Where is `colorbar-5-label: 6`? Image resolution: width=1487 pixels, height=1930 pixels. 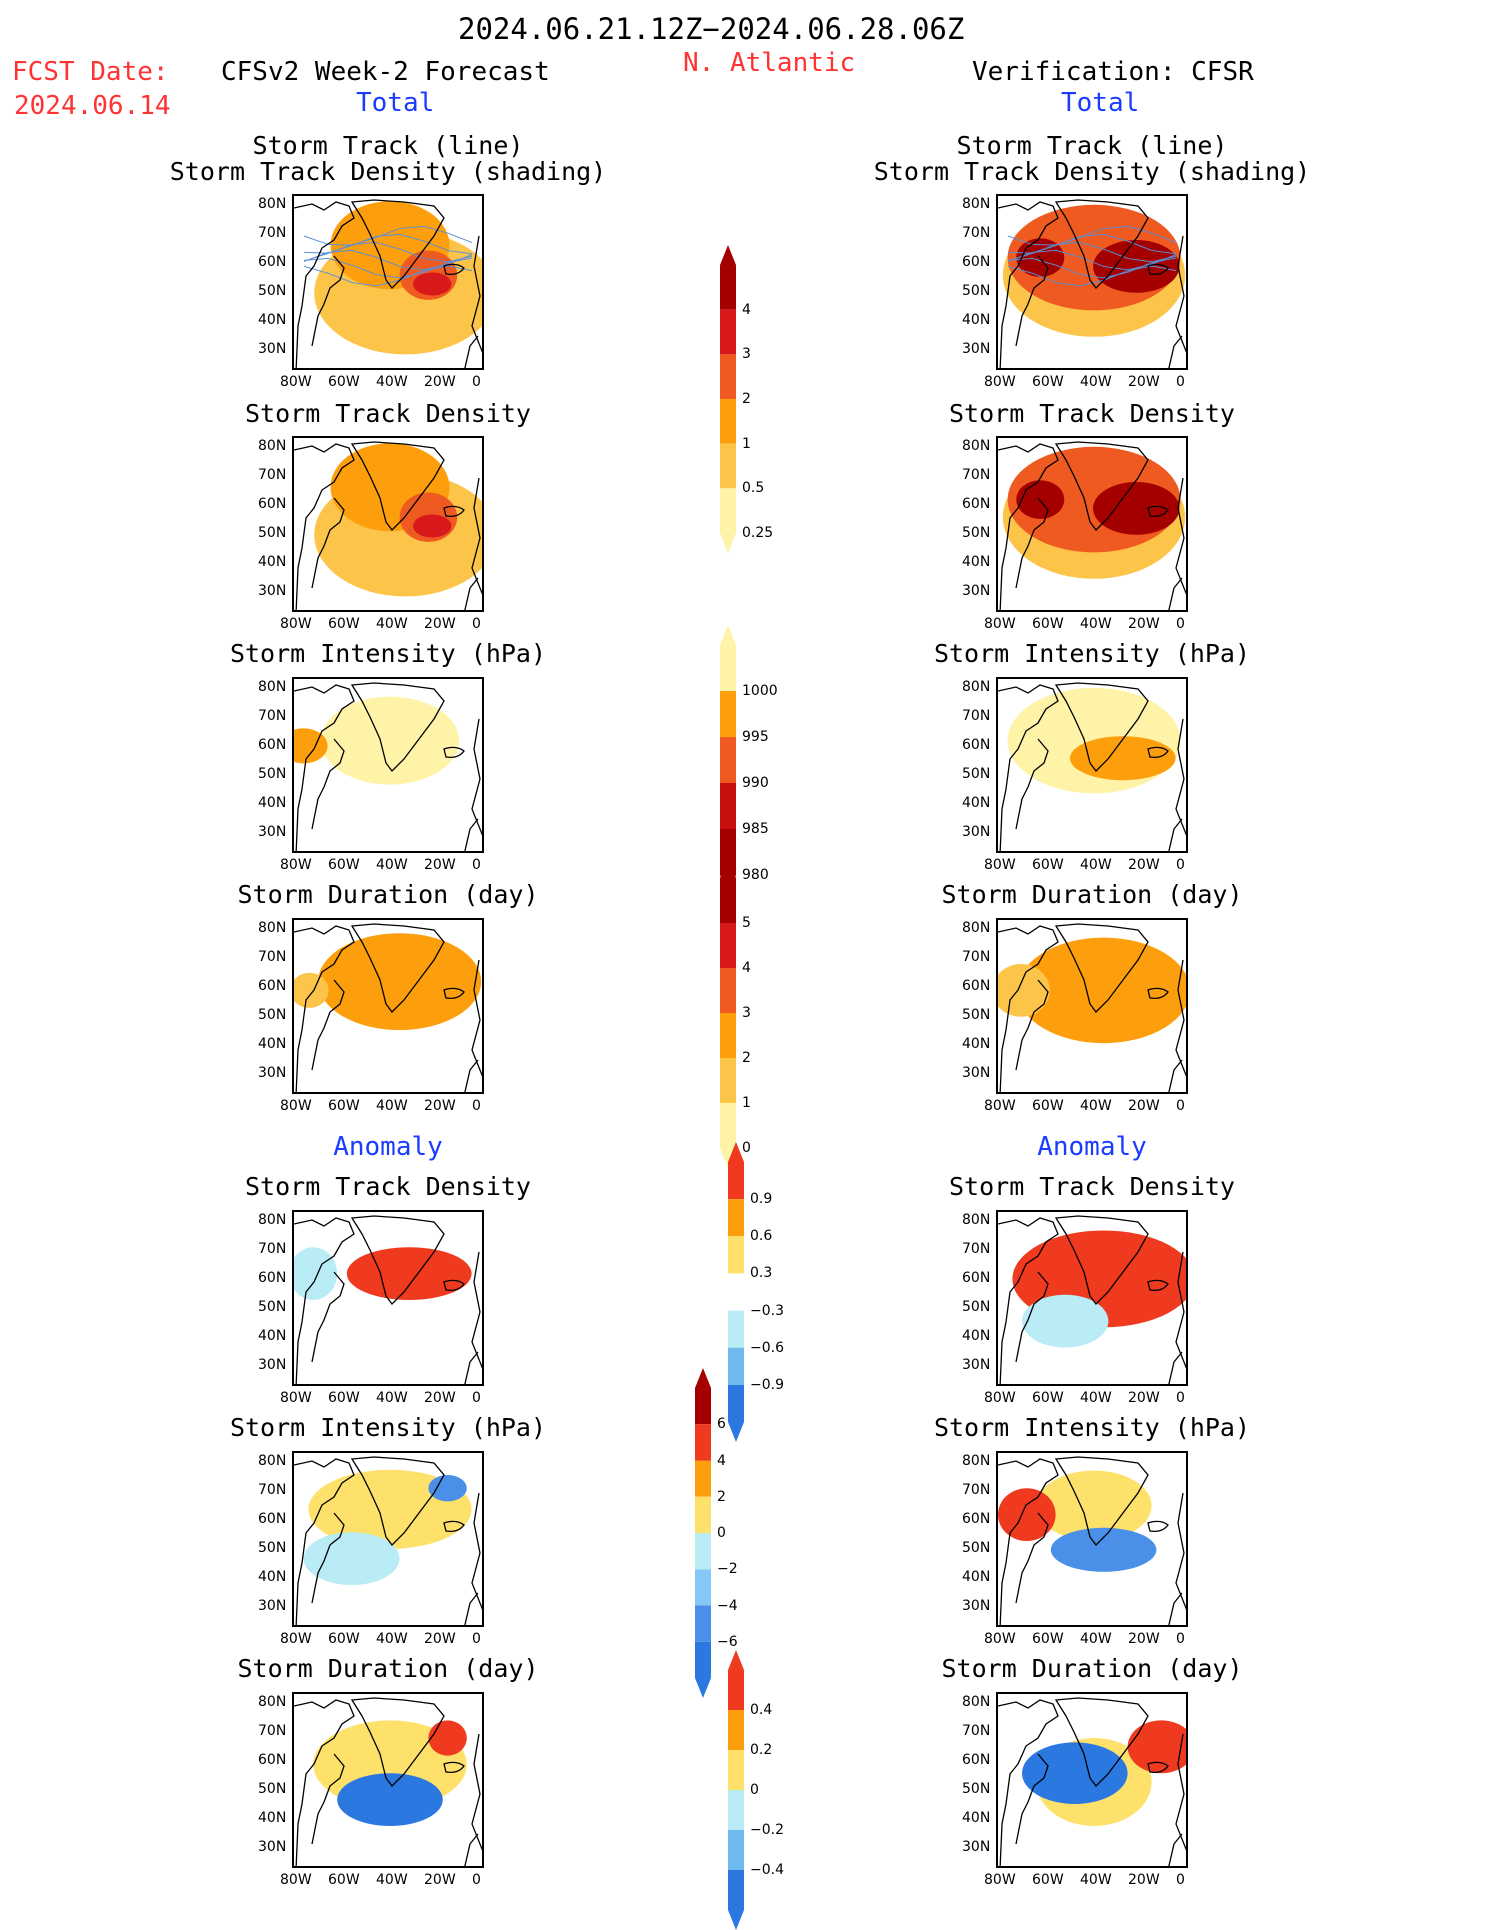 colorbar-5-label: 6 is located at coordinates (721, 1424).